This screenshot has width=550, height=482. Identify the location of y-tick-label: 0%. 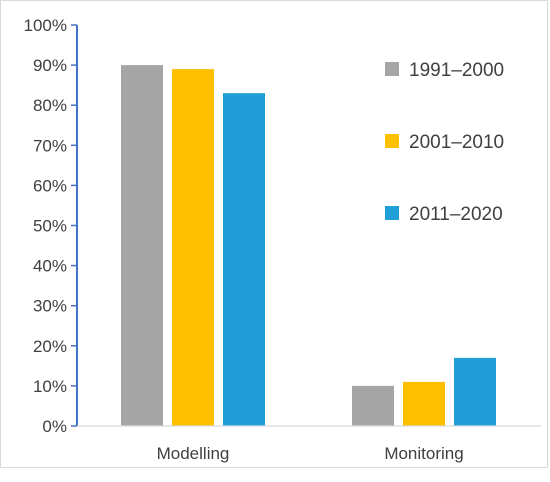
(54, 426).